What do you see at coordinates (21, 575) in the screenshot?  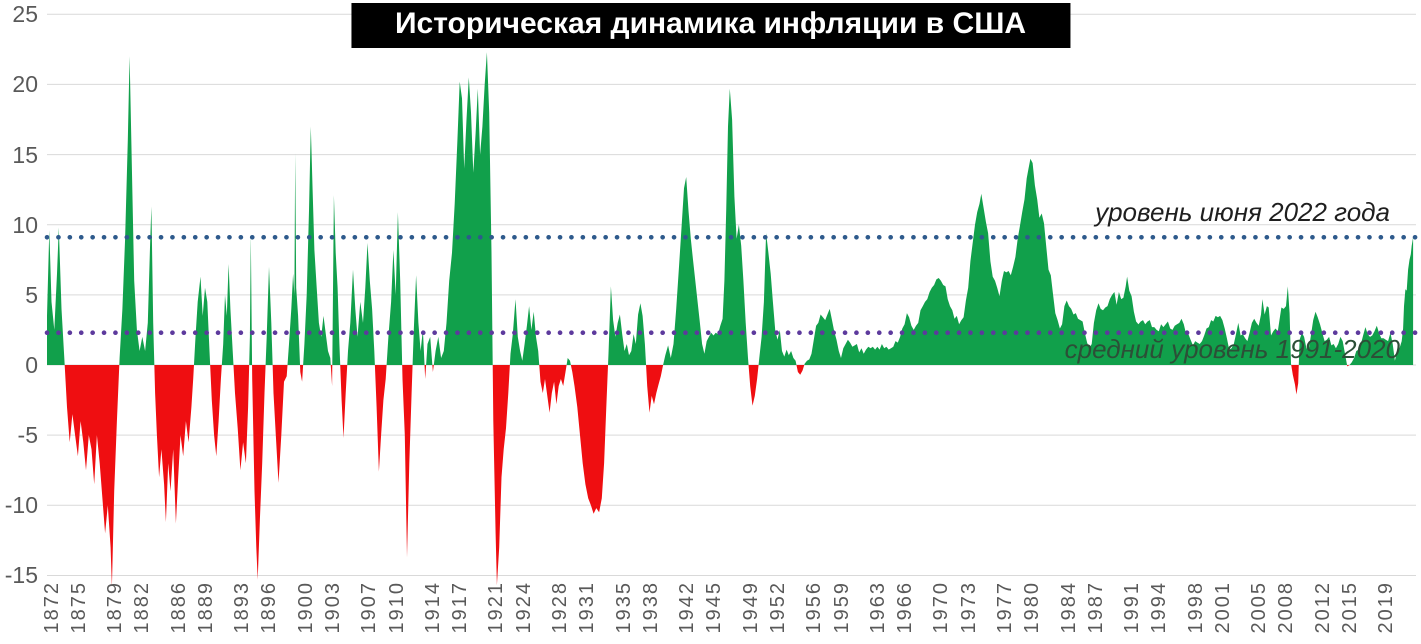 I see `y-axis-tick-label: -15` at bounding box center [21, 575].